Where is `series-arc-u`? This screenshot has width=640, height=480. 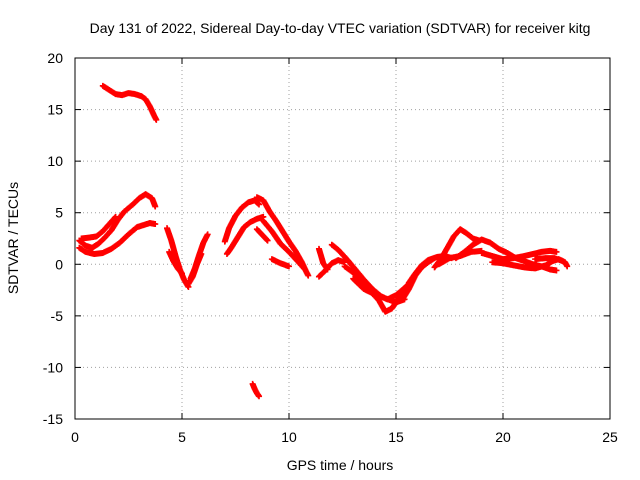 series-arc-u is located at coordinates (418, 279).